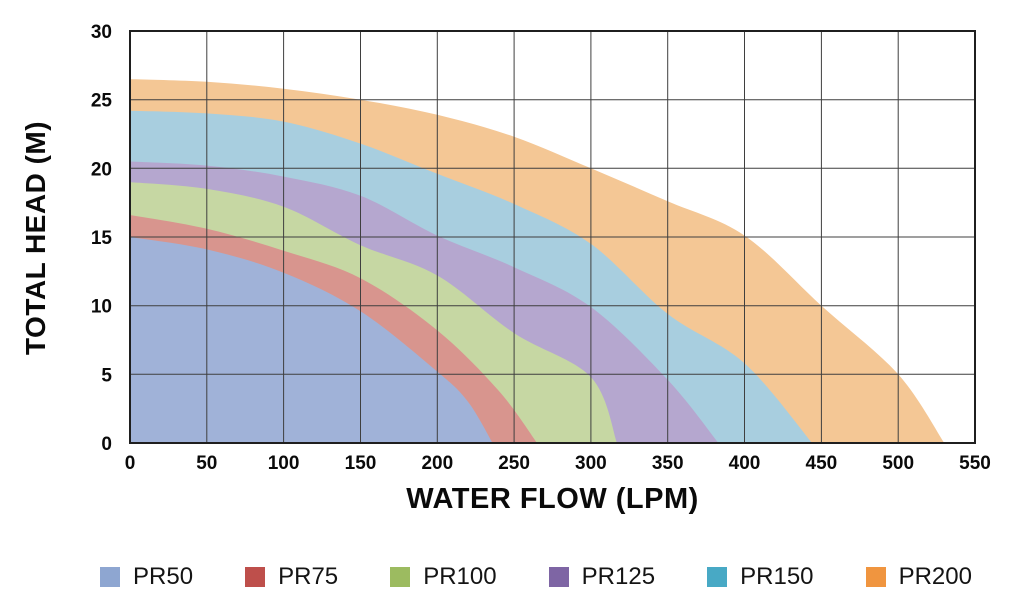  I want to click on legend-swatch-pr75, so click(255, 577).